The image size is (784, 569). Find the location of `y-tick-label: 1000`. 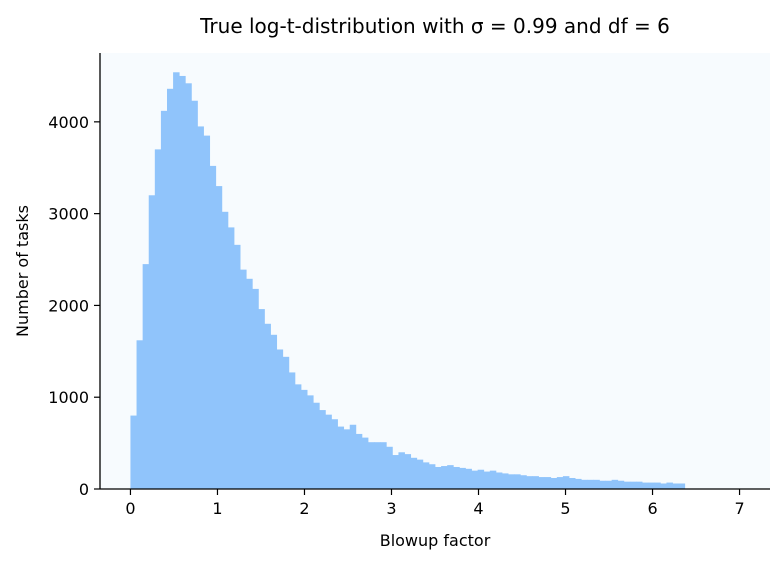

y-tick-label: 1000 is located at coordinates (68, 397).